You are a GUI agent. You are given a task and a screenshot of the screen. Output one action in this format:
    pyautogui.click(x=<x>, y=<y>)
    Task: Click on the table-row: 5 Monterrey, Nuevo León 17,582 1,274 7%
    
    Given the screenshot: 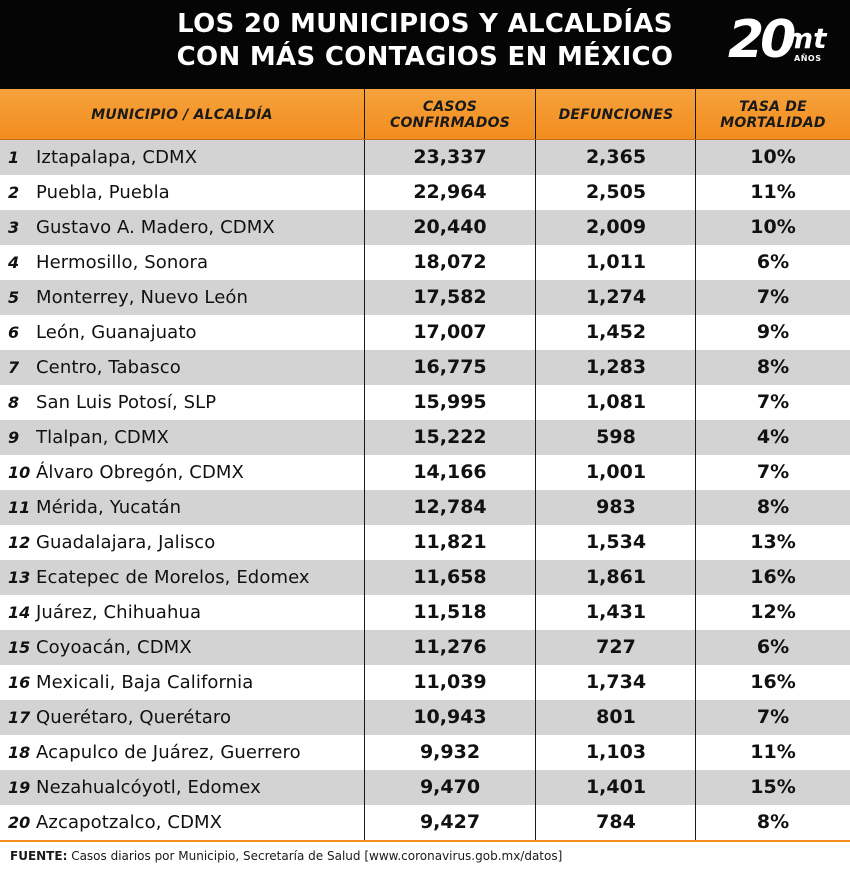 What is the action you would take?
    pyautogui.click(x=425, y=297)
    